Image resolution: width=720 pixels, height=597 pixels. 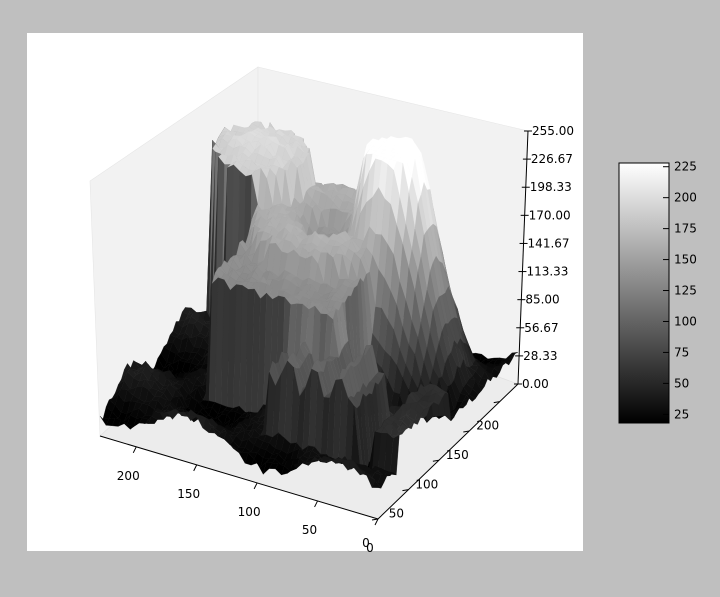 What do you see at coordinates (685, 229) in the screenshot?
I see `colorbar-tick-label: 175` at bounding box center [685, 229].